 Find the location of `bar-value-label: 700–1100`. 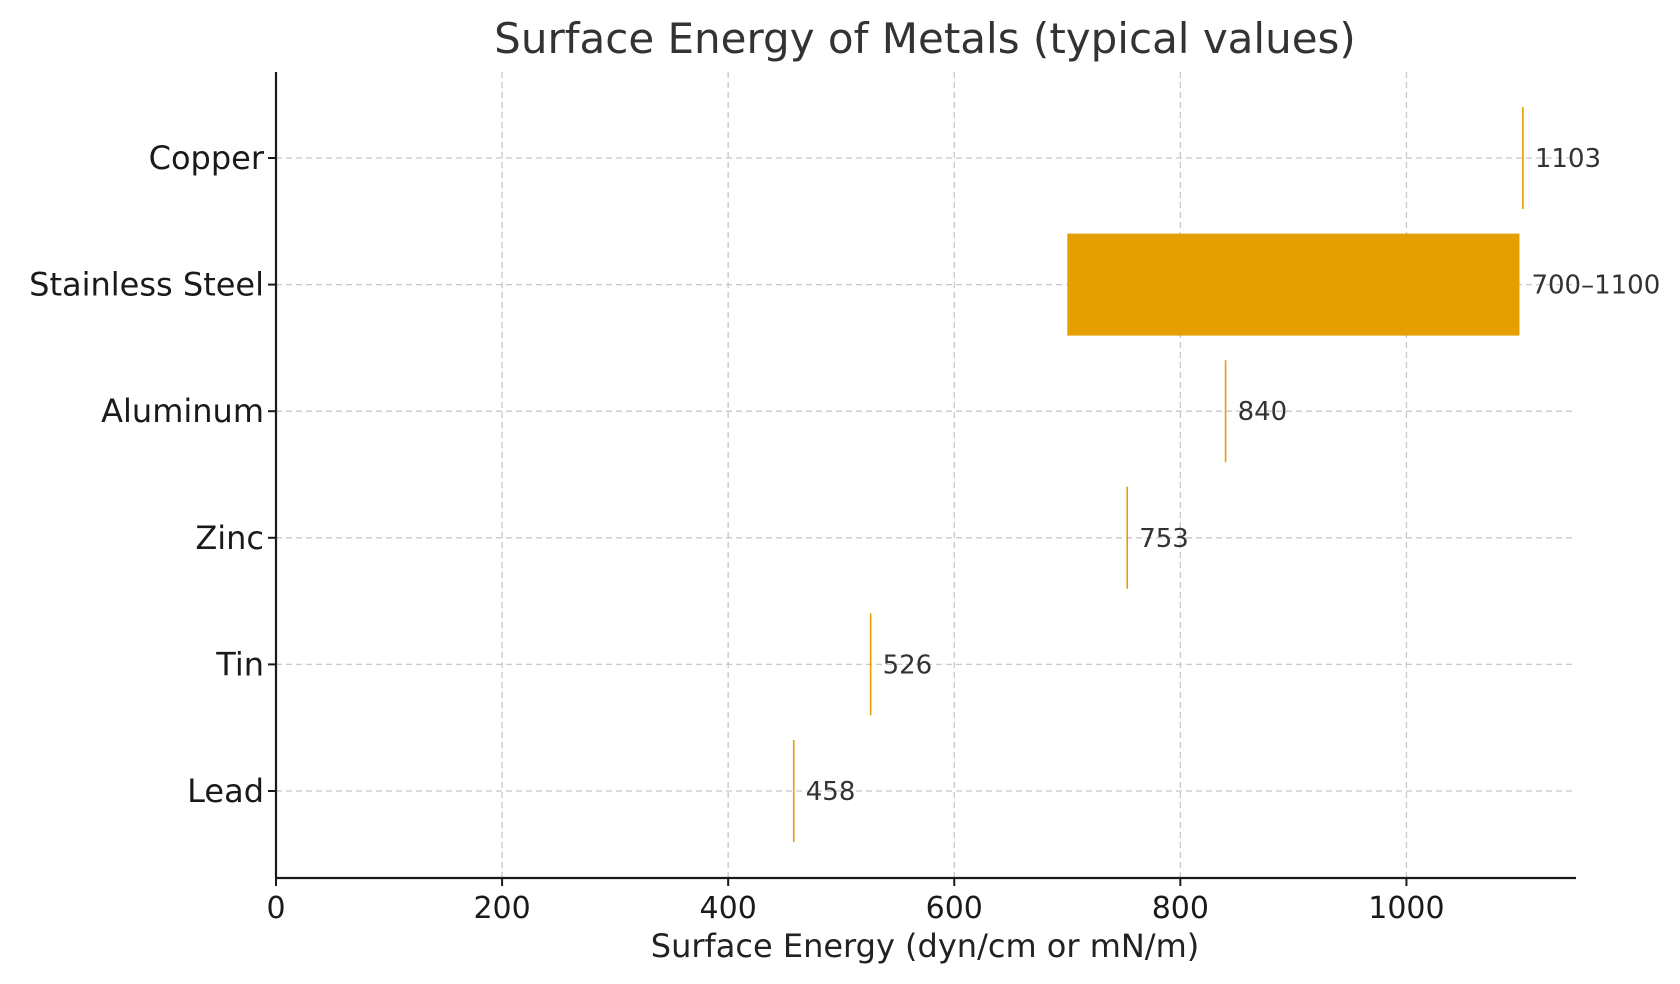

bar-value-label: 700–1100 is located at coordinates (1595, 286).